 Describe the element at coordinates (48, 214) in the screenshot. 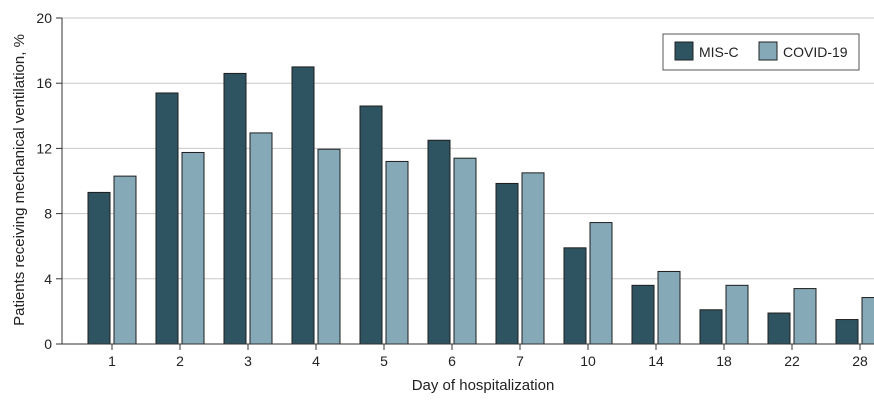

I see `y-tick-label: 8` at that location.